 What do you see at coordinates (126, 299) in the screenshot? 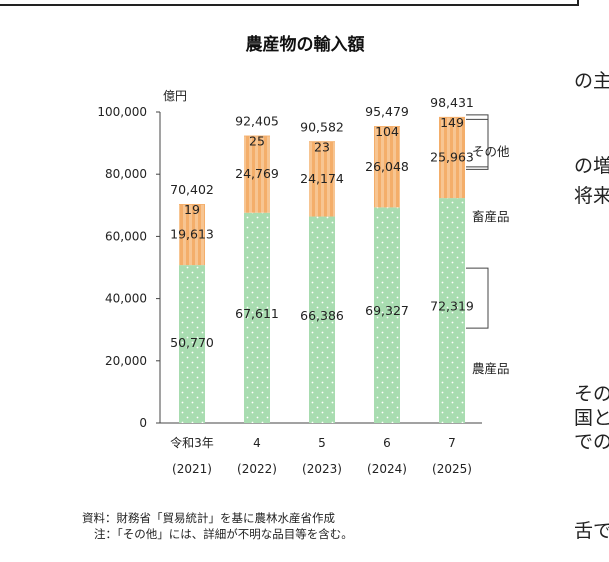
I see `y-tick-label: 40,000` at bounding box center [126, 299].